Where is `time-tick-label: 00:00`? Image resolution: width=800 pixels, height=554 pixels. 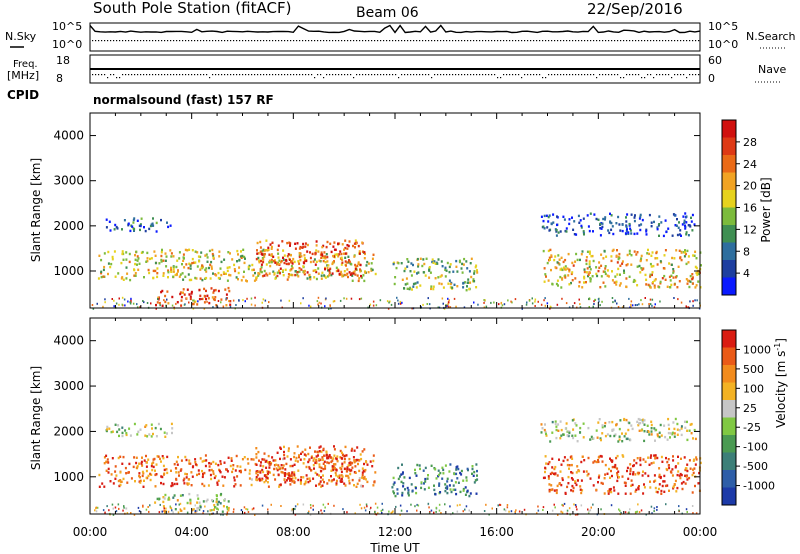
time-tick-label: 00:00 is located at coordinates (700, 532).